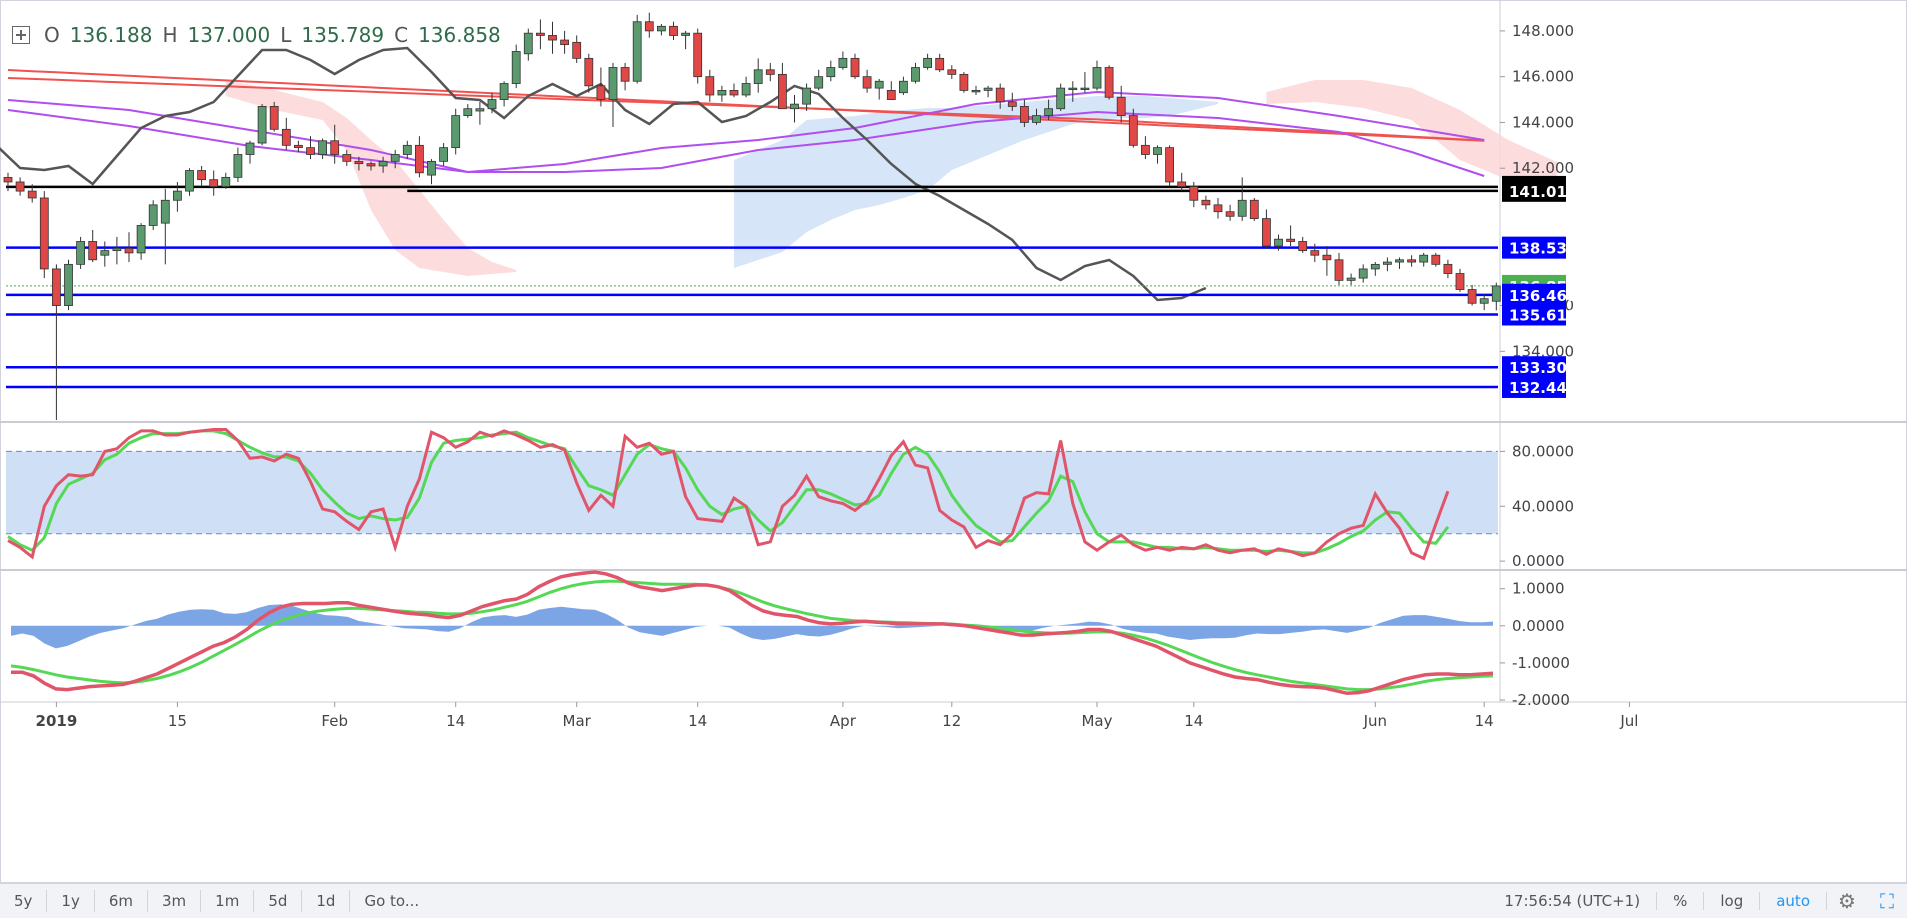 The width and height of the screenshot is (1907, 918). I want to click on stoch-fast-line, so click(728, 494).